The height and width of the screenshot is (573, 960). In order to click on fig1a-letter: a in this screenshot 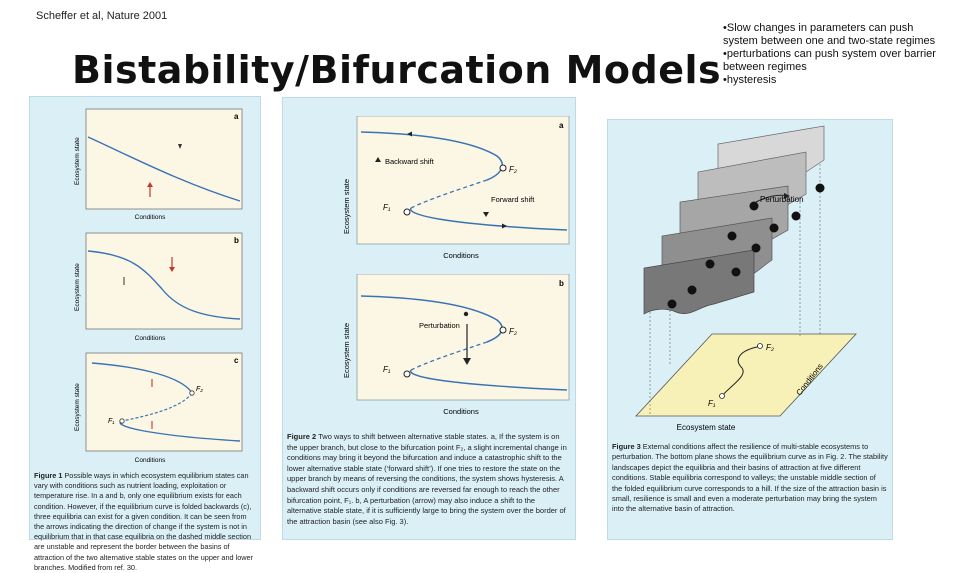, I will do `click(236, 116)`.